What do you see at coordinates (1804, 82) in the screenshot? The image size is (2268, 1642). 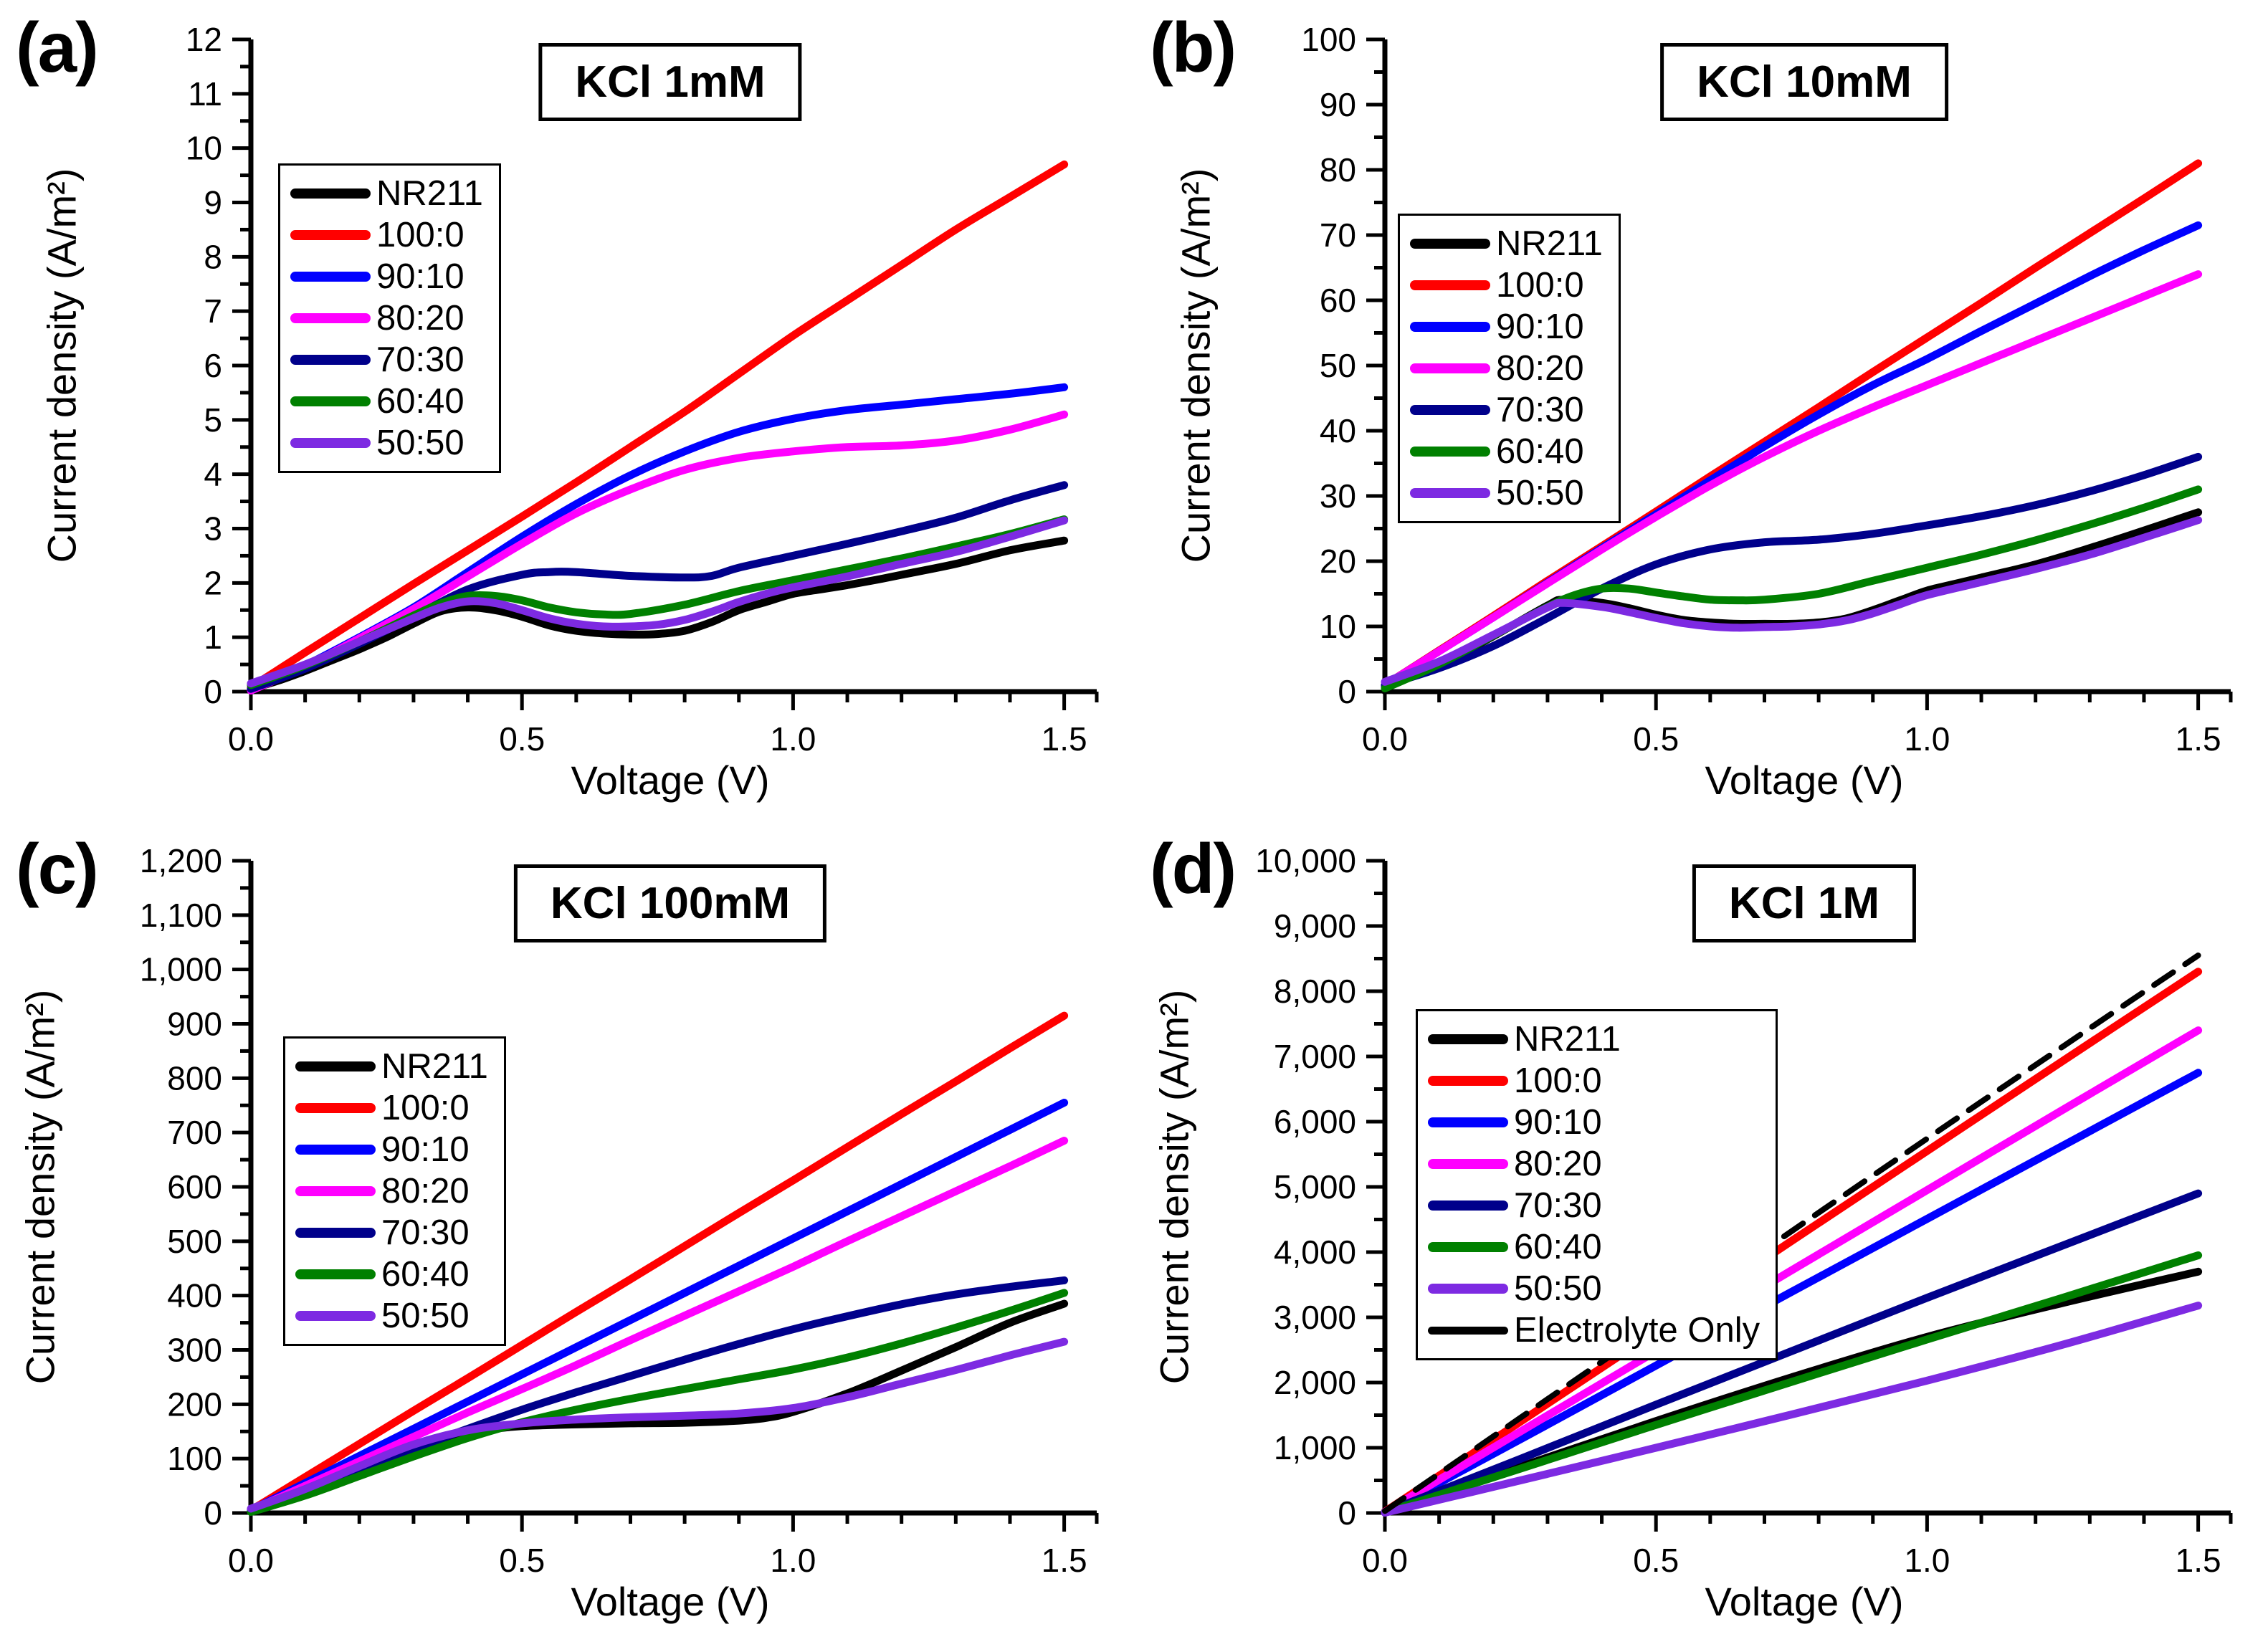 I see `chart-title: KCl 10mM` at bounding box center [1804, 82].